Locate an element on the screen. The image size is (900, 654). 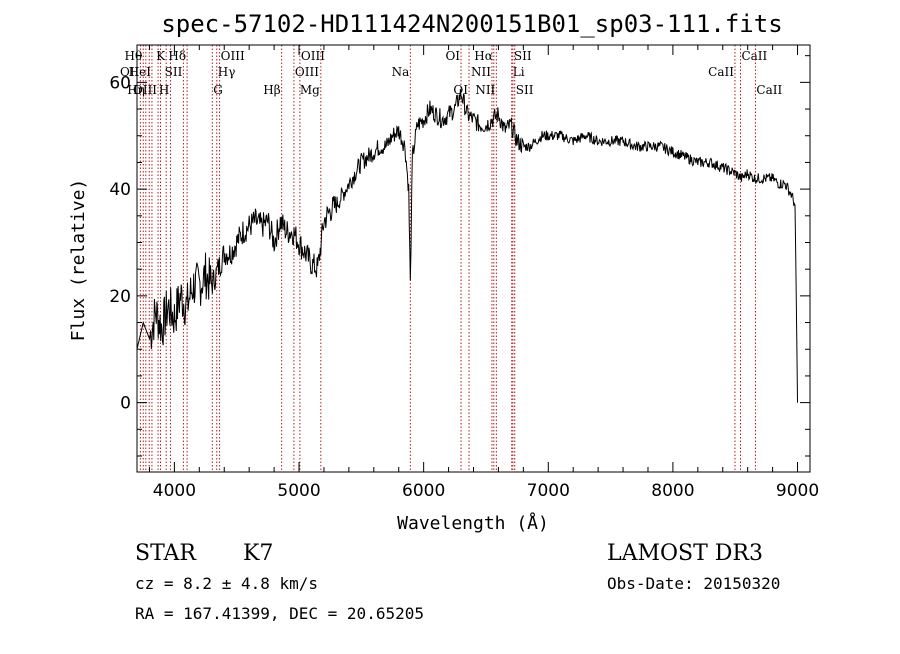
x-tick-label: 4000 is located at coordinates (174, 491).